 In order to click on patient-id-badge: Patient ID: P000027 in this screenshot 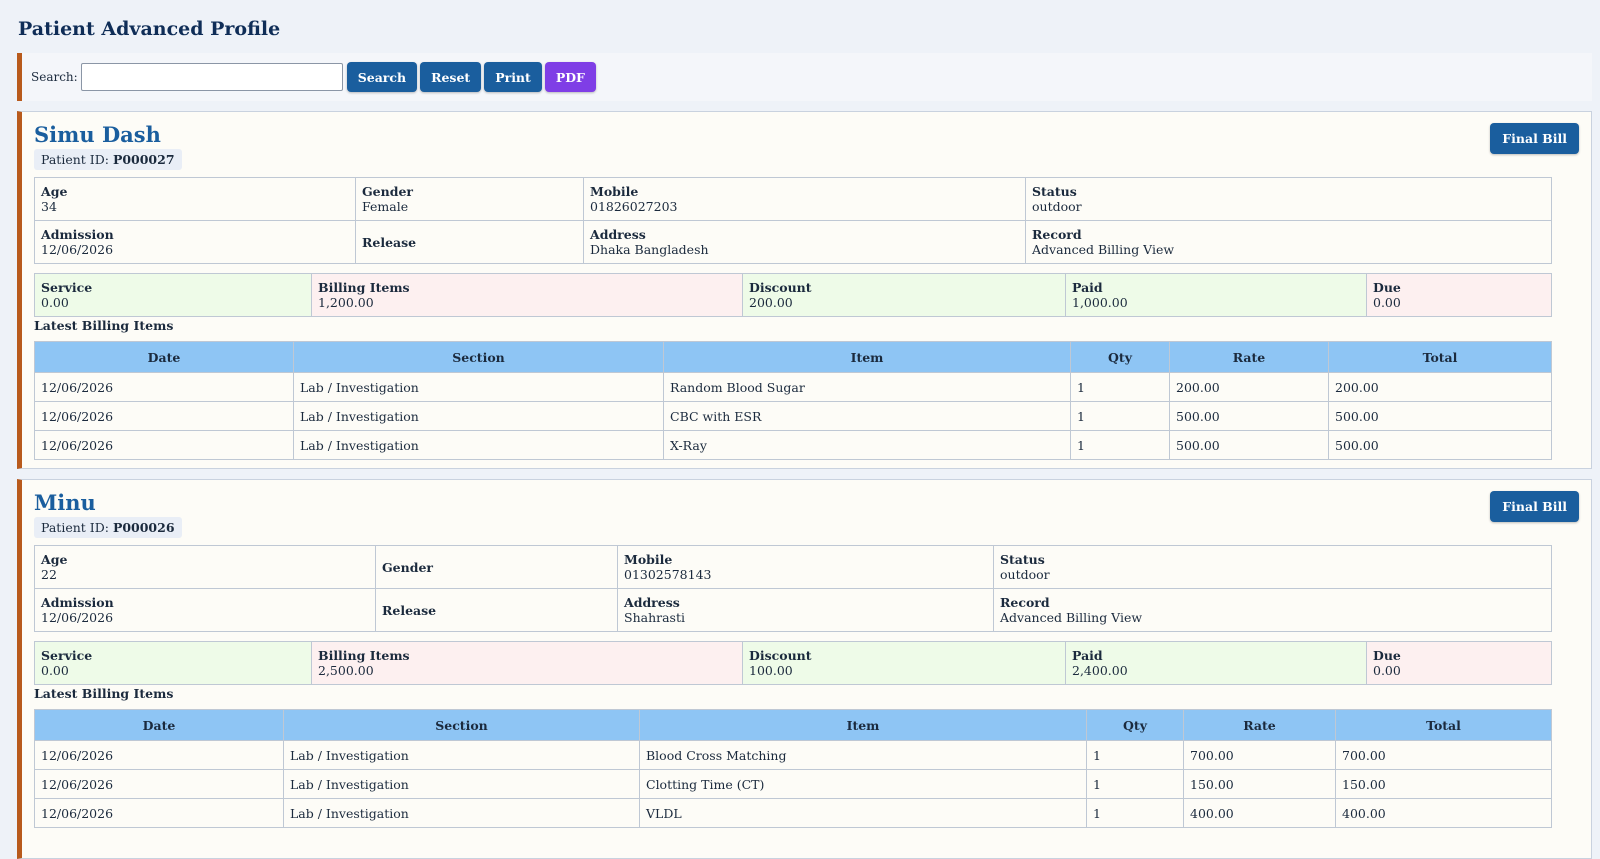, I will do `click(108, 159)`.